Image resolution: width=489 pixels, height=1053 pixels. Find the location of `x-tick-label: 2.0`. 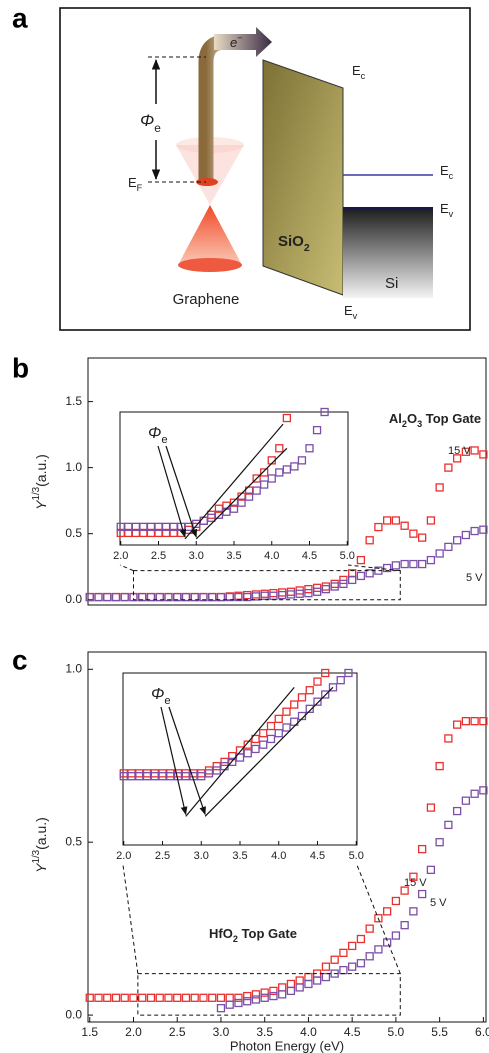

x-tick-label: 2.0 is located at coordinates (120, 556).